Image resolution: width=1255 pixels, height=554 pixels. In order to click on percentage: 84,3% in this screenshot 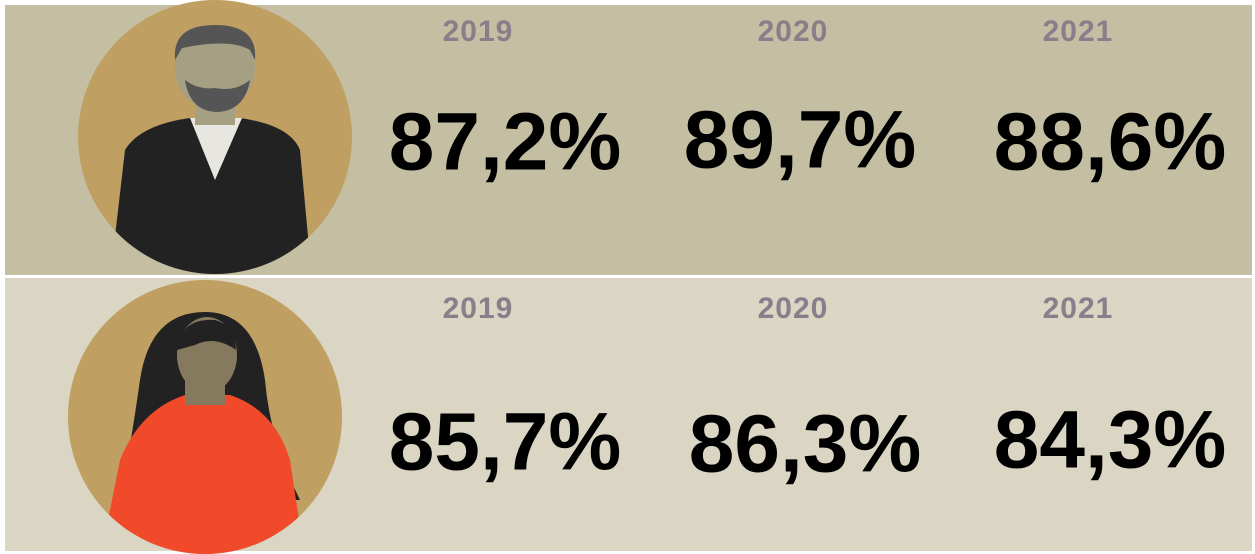, I will do `click(1110, 440)`.